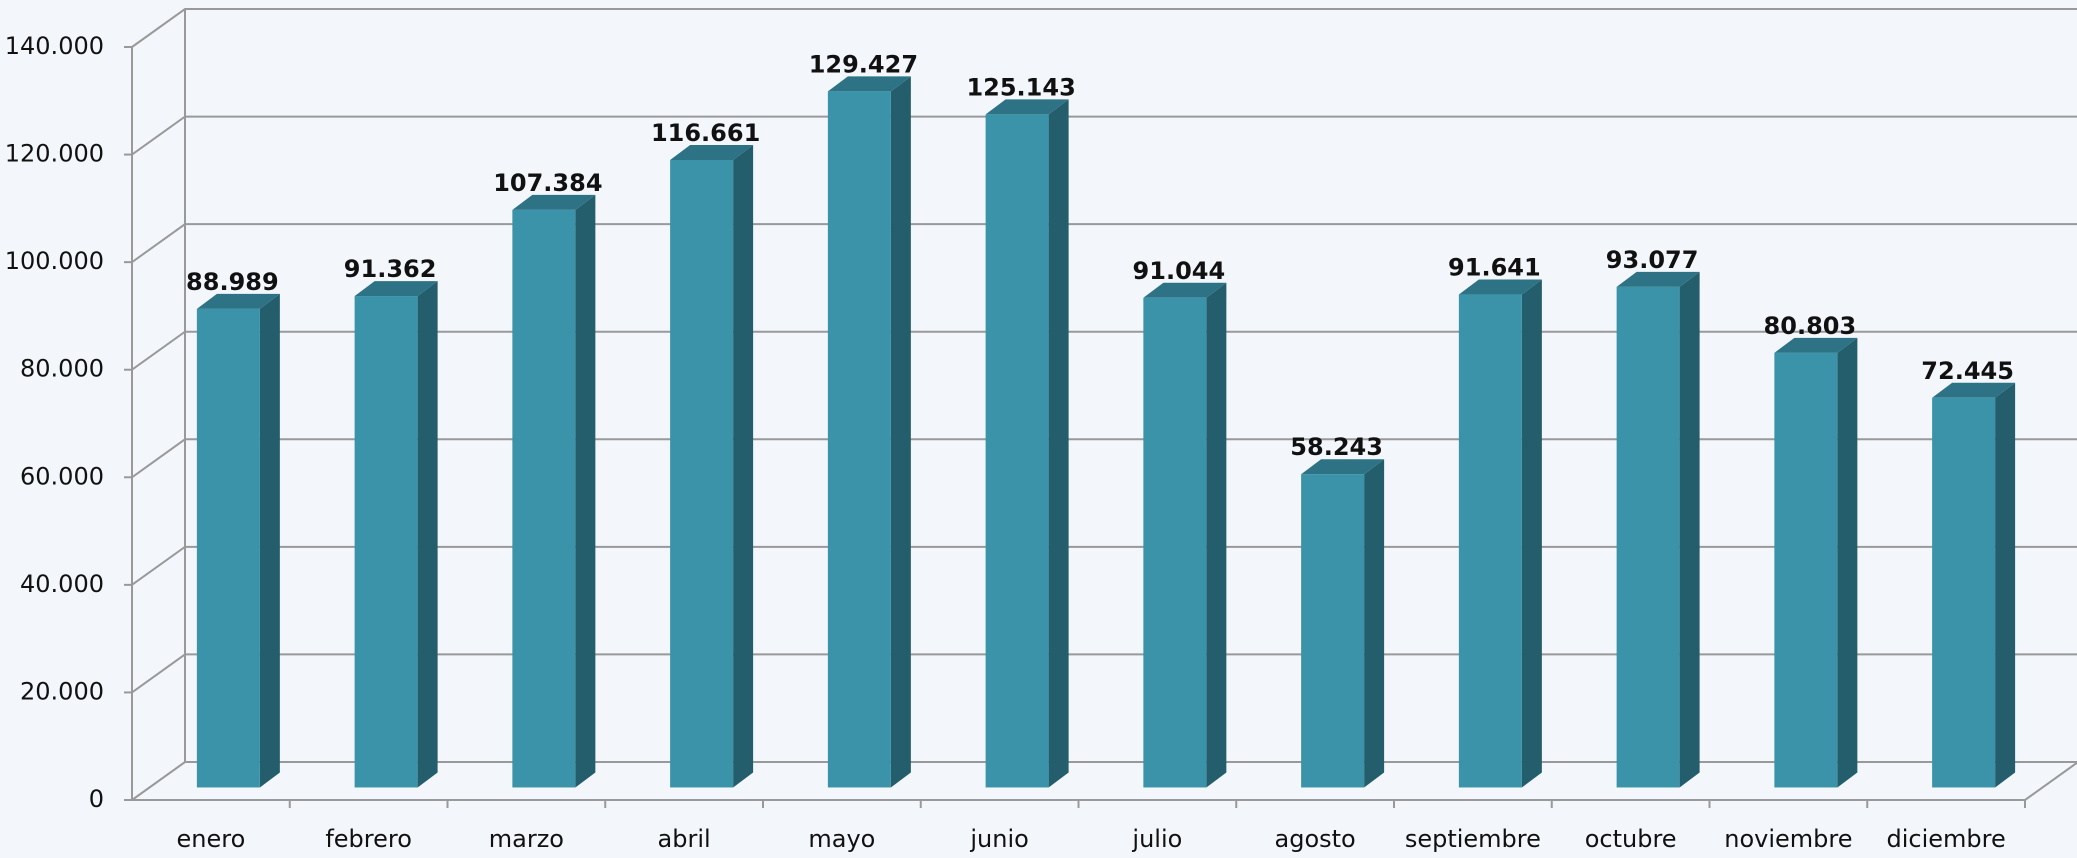  I want to click on value-label: 88.989, so click(232, 282).